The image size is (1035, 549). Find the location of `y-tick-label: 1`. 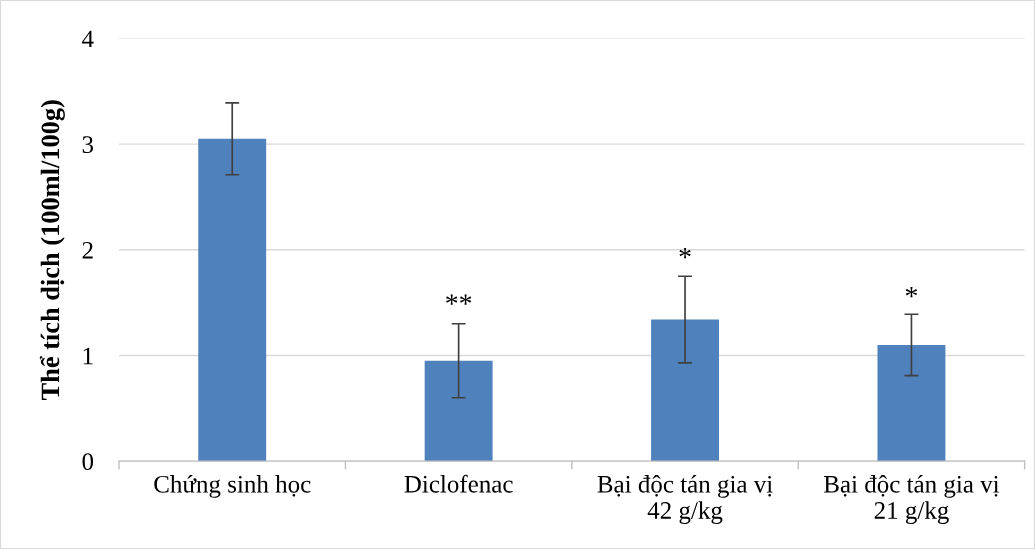

y-tick-label: 1 is located at coordinates (88, 356).